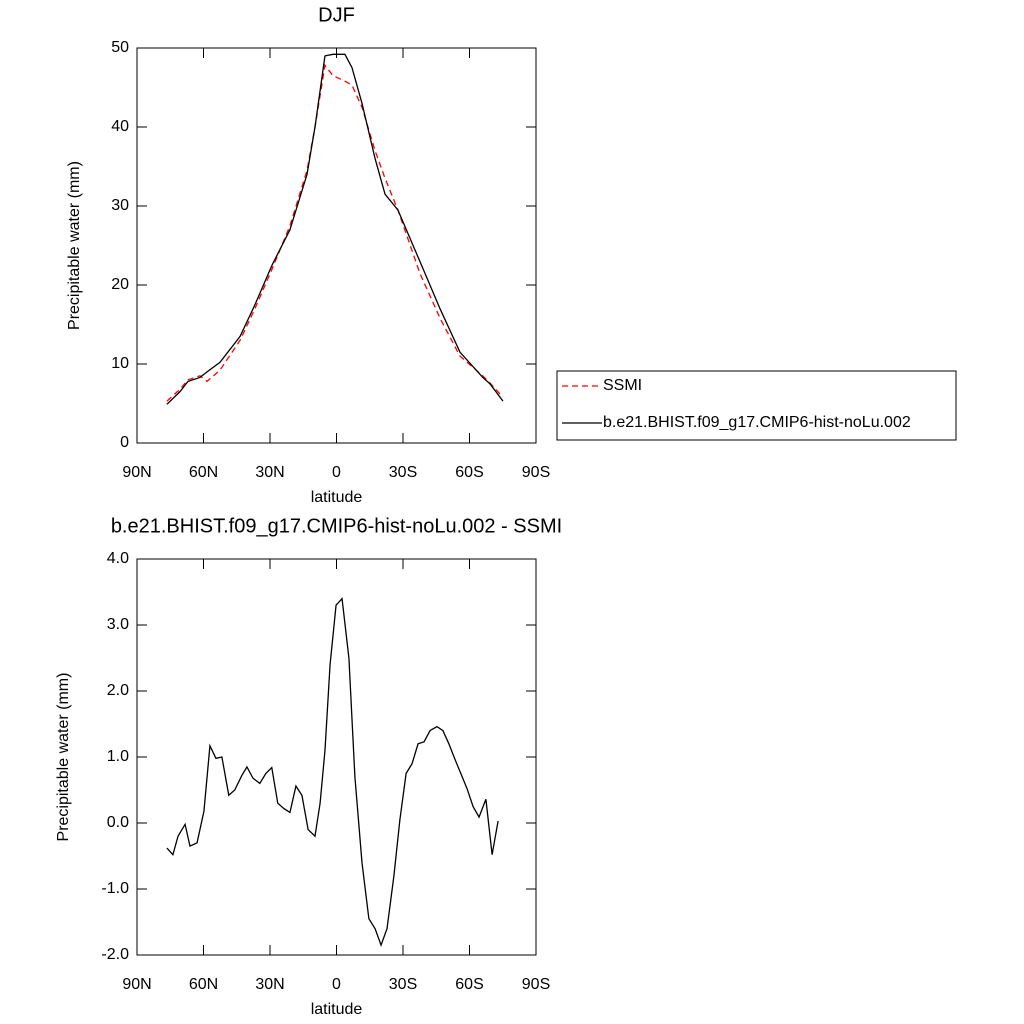 The image size is (1024, 1024). What do you see at coordinates (120, 284) in the screenshot?
I see `y-tick-label: 20` at bounding box center [120, 284].